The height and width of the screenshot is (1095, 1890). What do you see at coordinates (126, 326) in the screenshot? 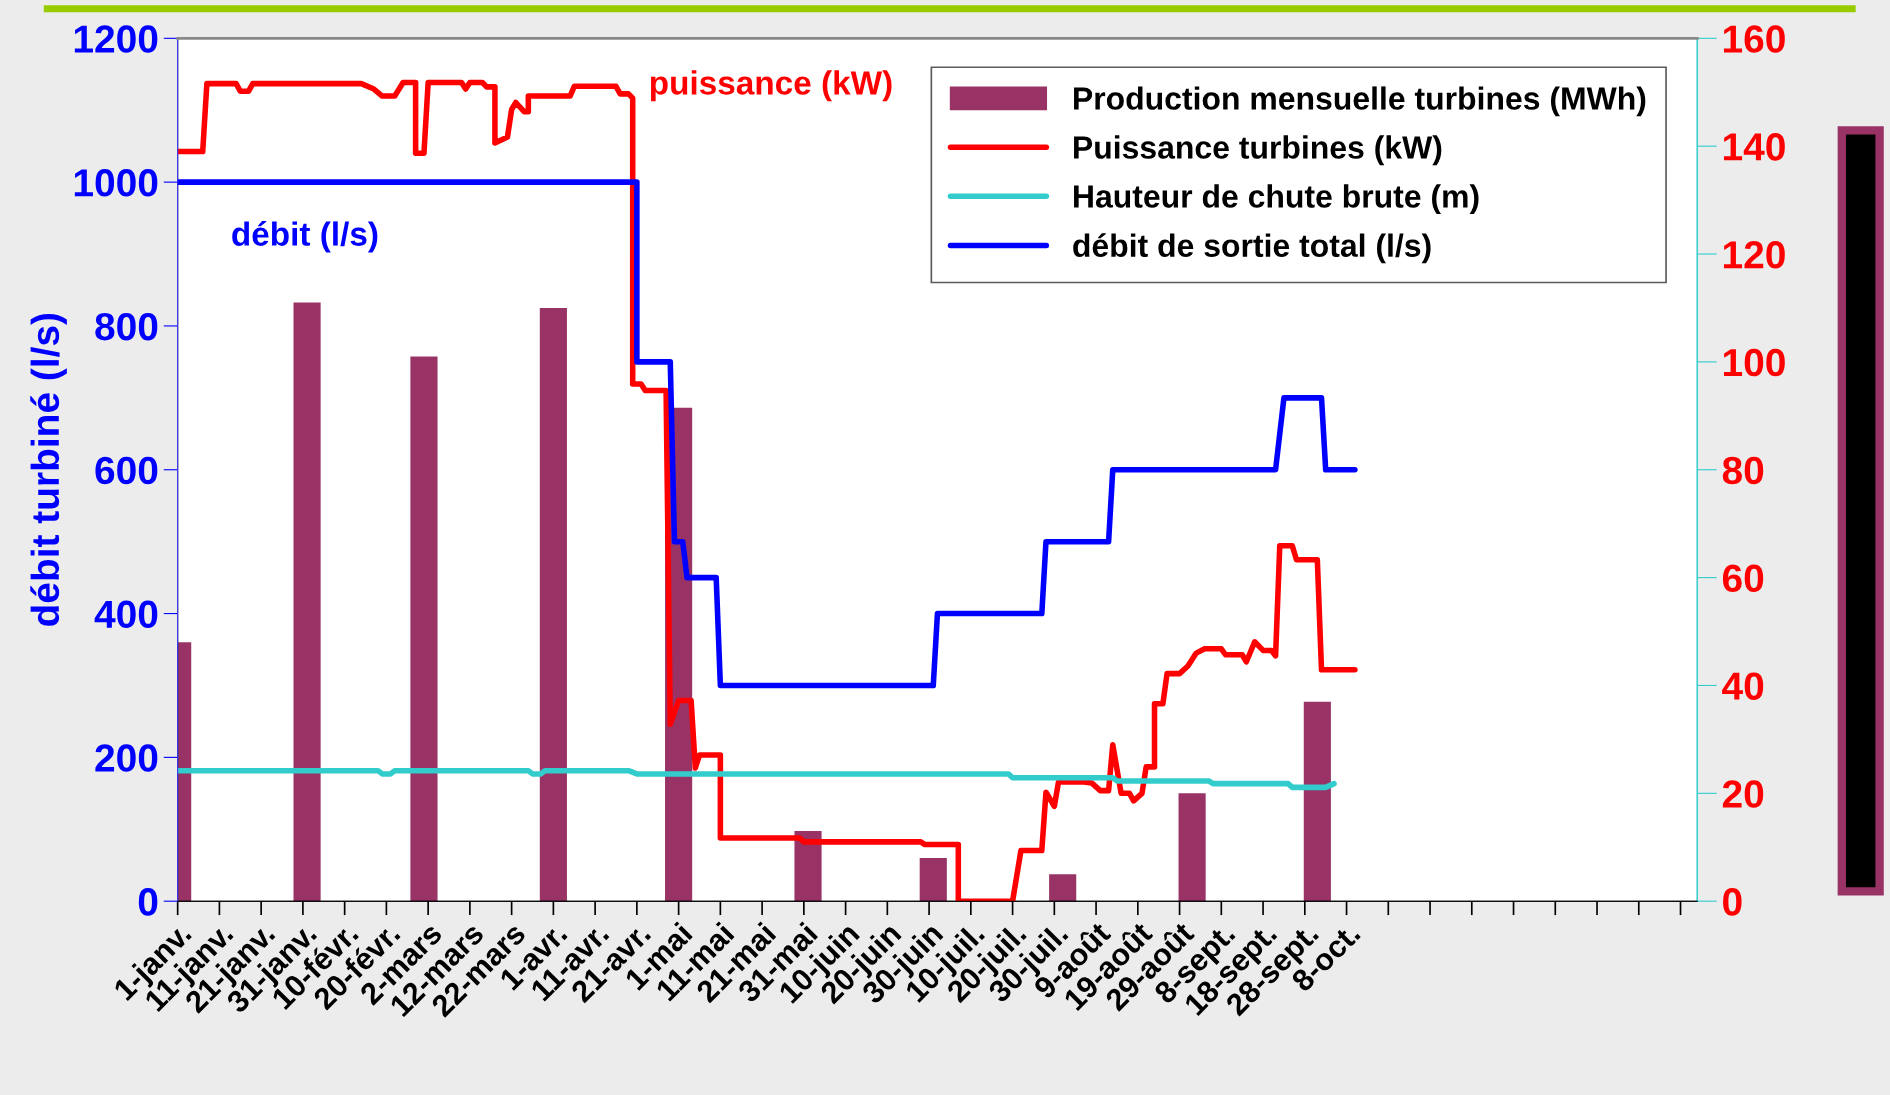
I see `y-tick-label: 800` at bounding box center [126, 326].